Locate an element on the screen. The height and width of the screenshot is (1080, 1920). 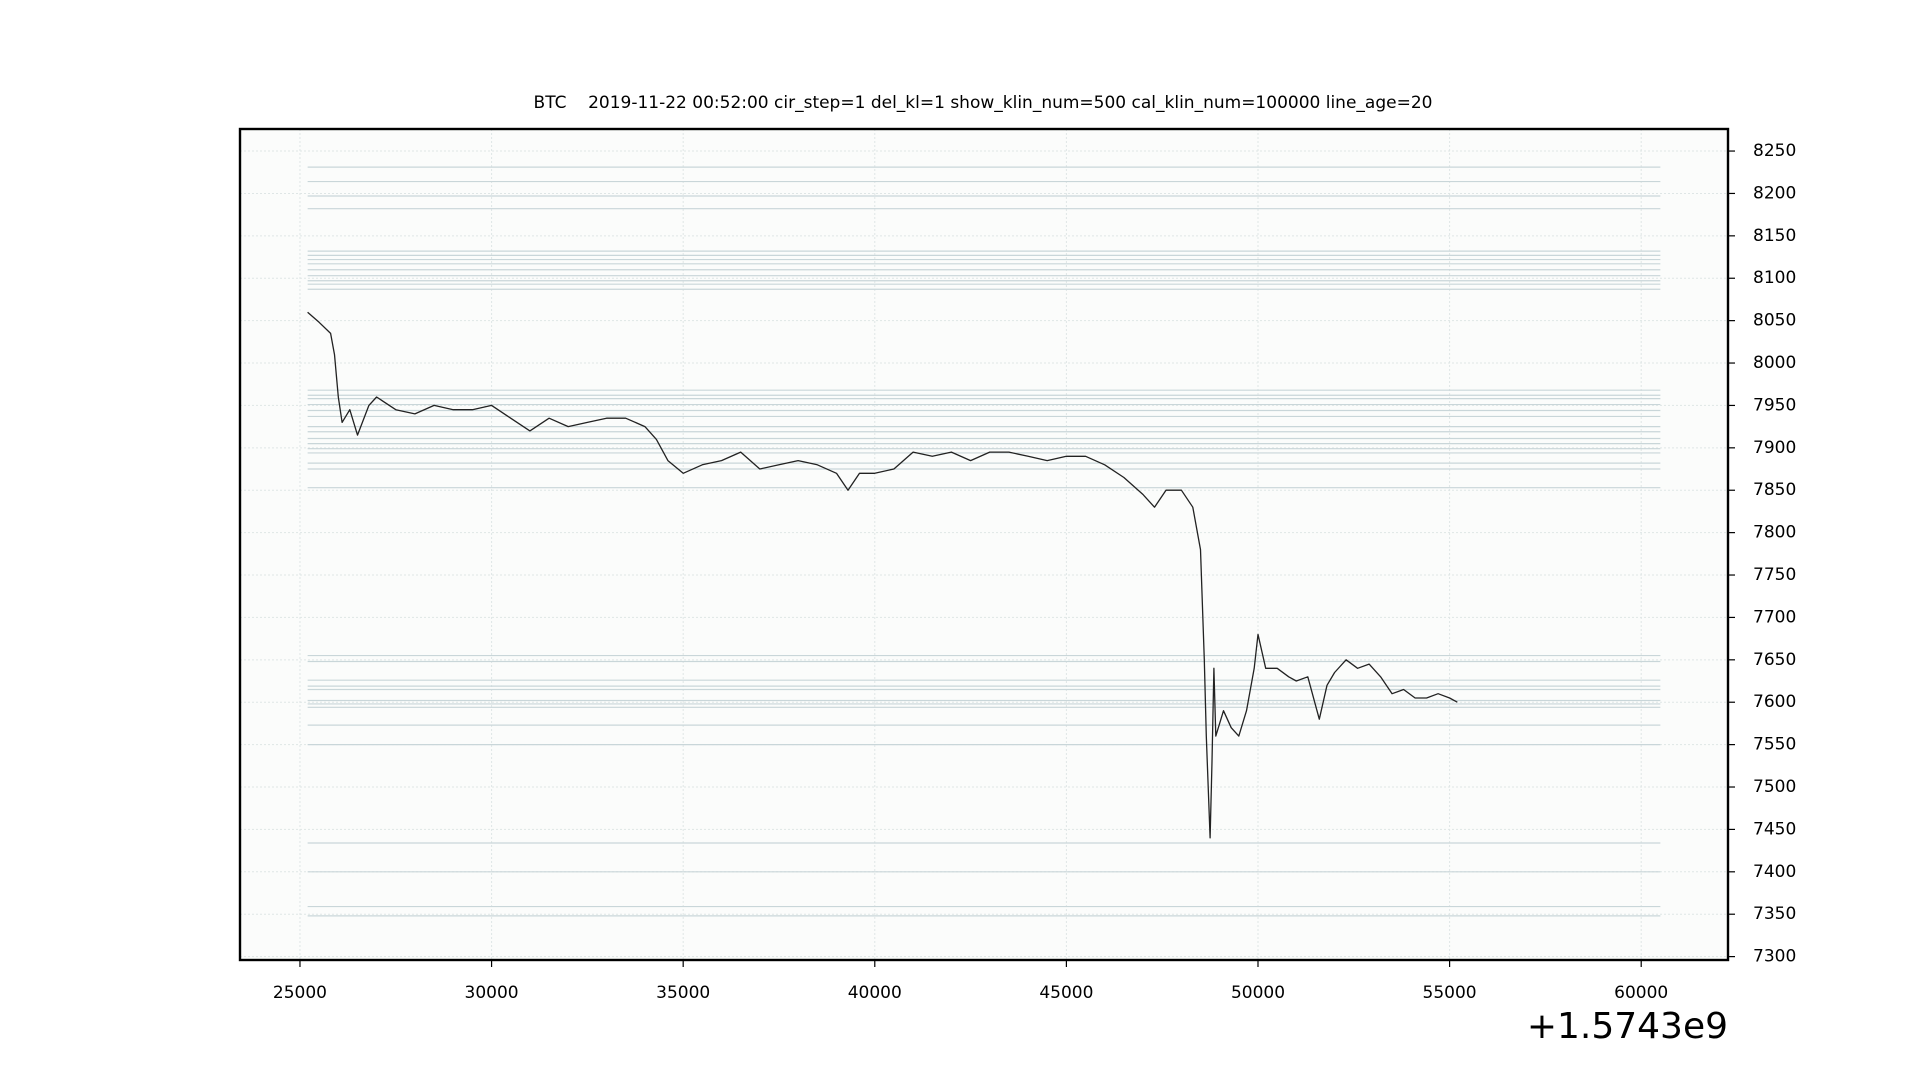
y-tick-label: 8000 is located at coordinates (1774, 363).